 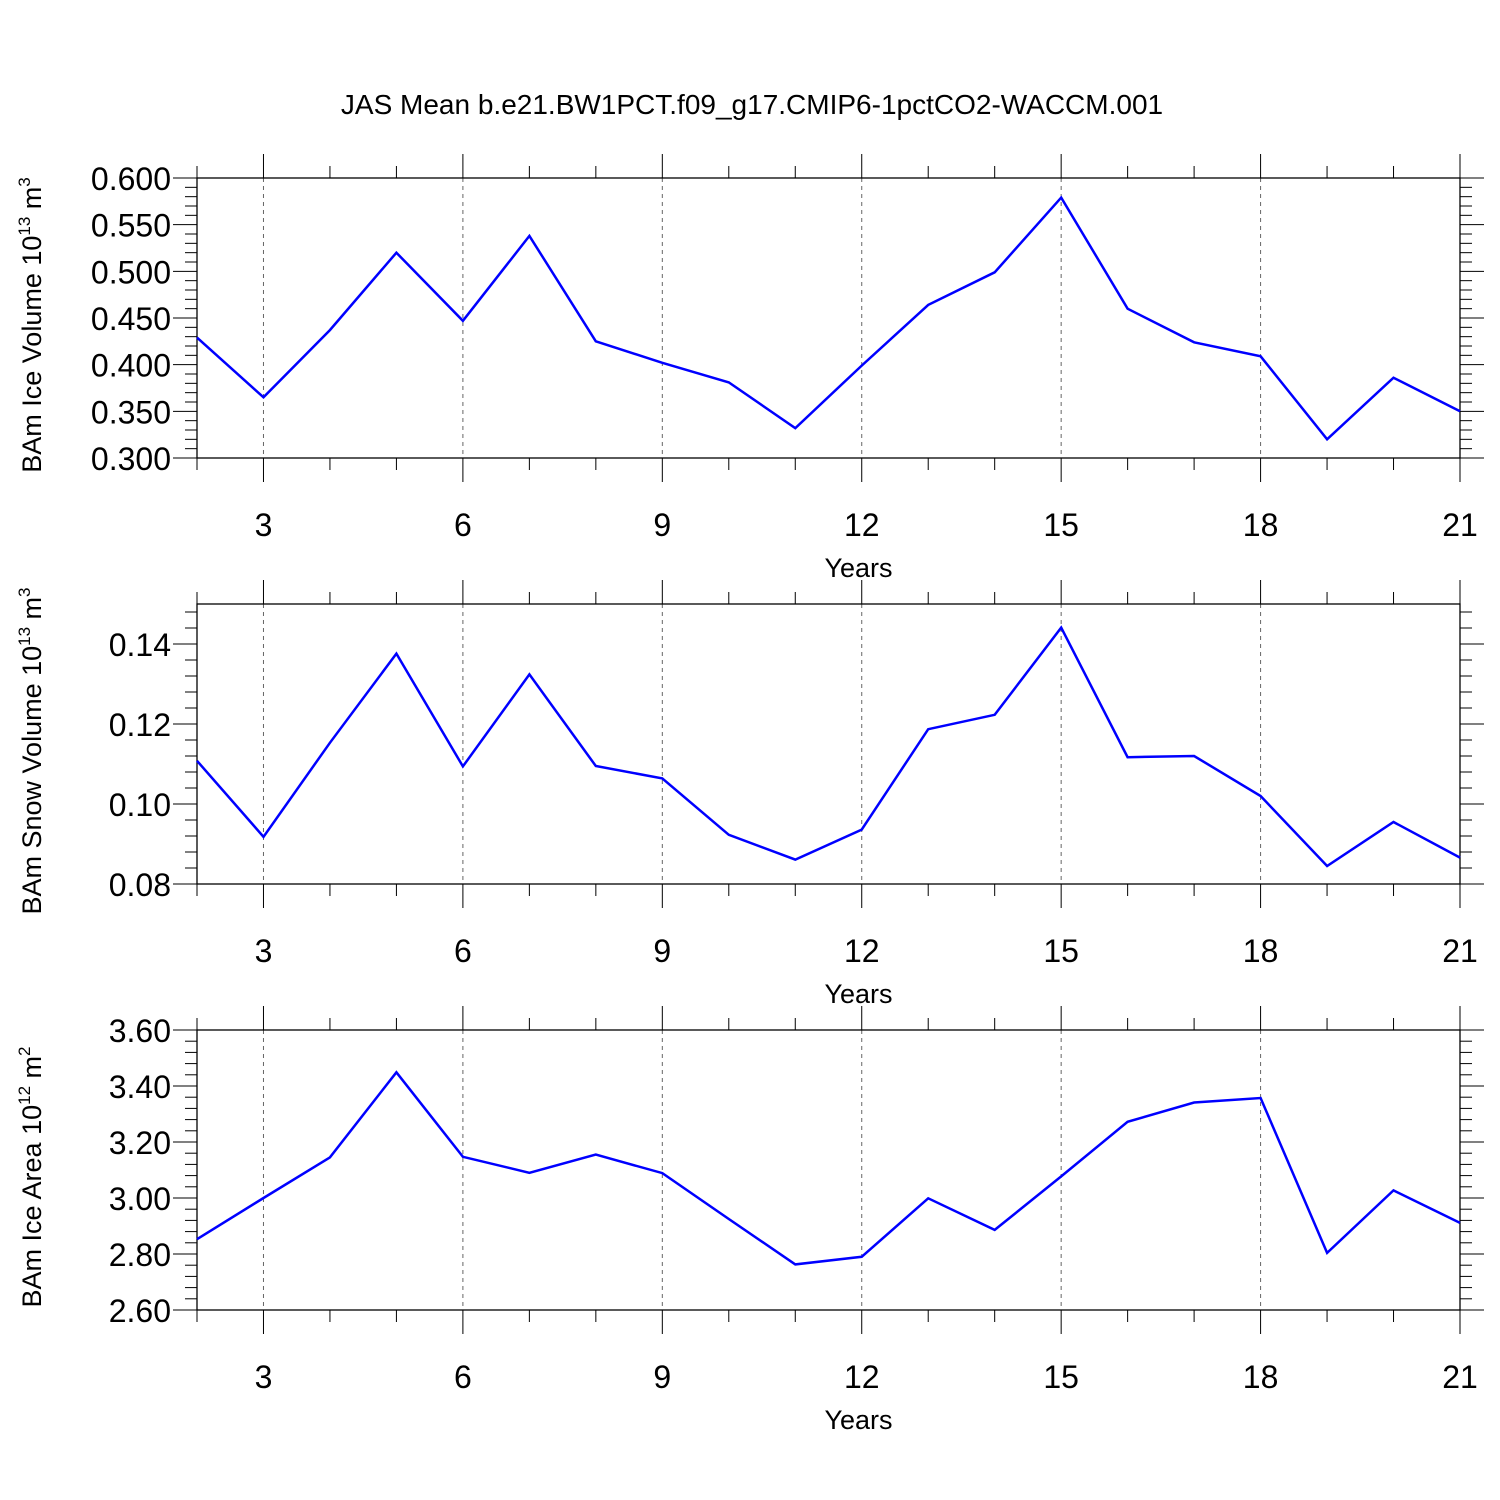 I want to click on y-tick-label: 0.600, so click(x=131, y=179).